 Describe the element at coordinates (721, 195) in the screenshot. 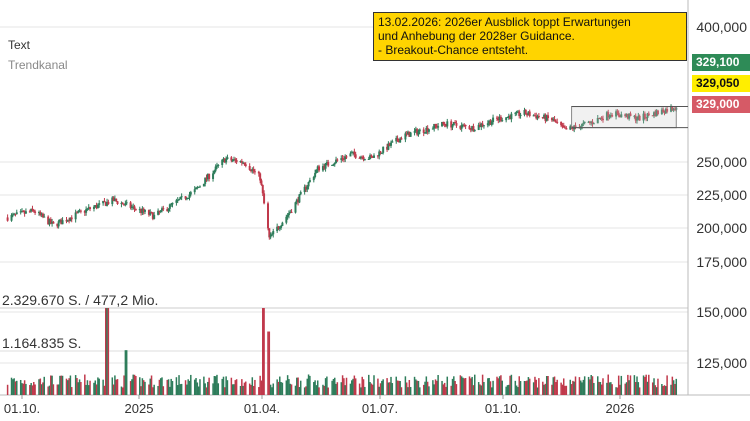

I see `y-tick-label: 225,000` at that location.